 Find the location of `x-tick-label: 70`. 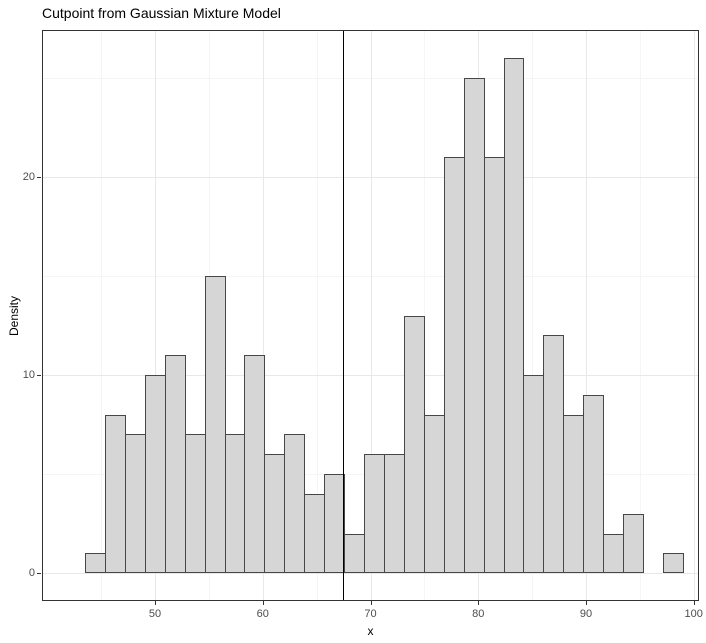

x-tick-label: 70 is located at coordinates (370, 614).